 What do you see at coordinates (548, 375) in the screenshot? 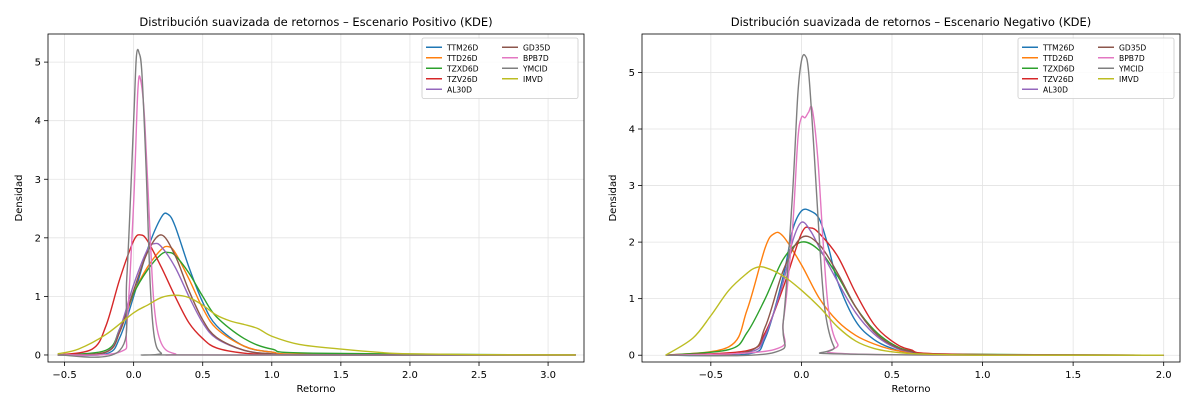
I see `x-tick-label: 3.0` at bounding box center [548, 375].